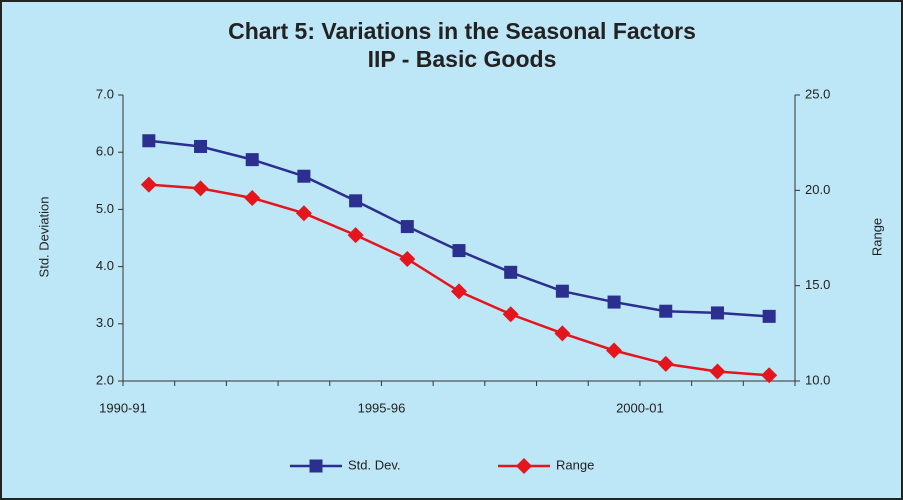 The image size is (903, 500). What do you see at coordinates (817, 284) in the screenshot?
I see `y2-tick-label: 15.0` at bounding box center [817, 284].